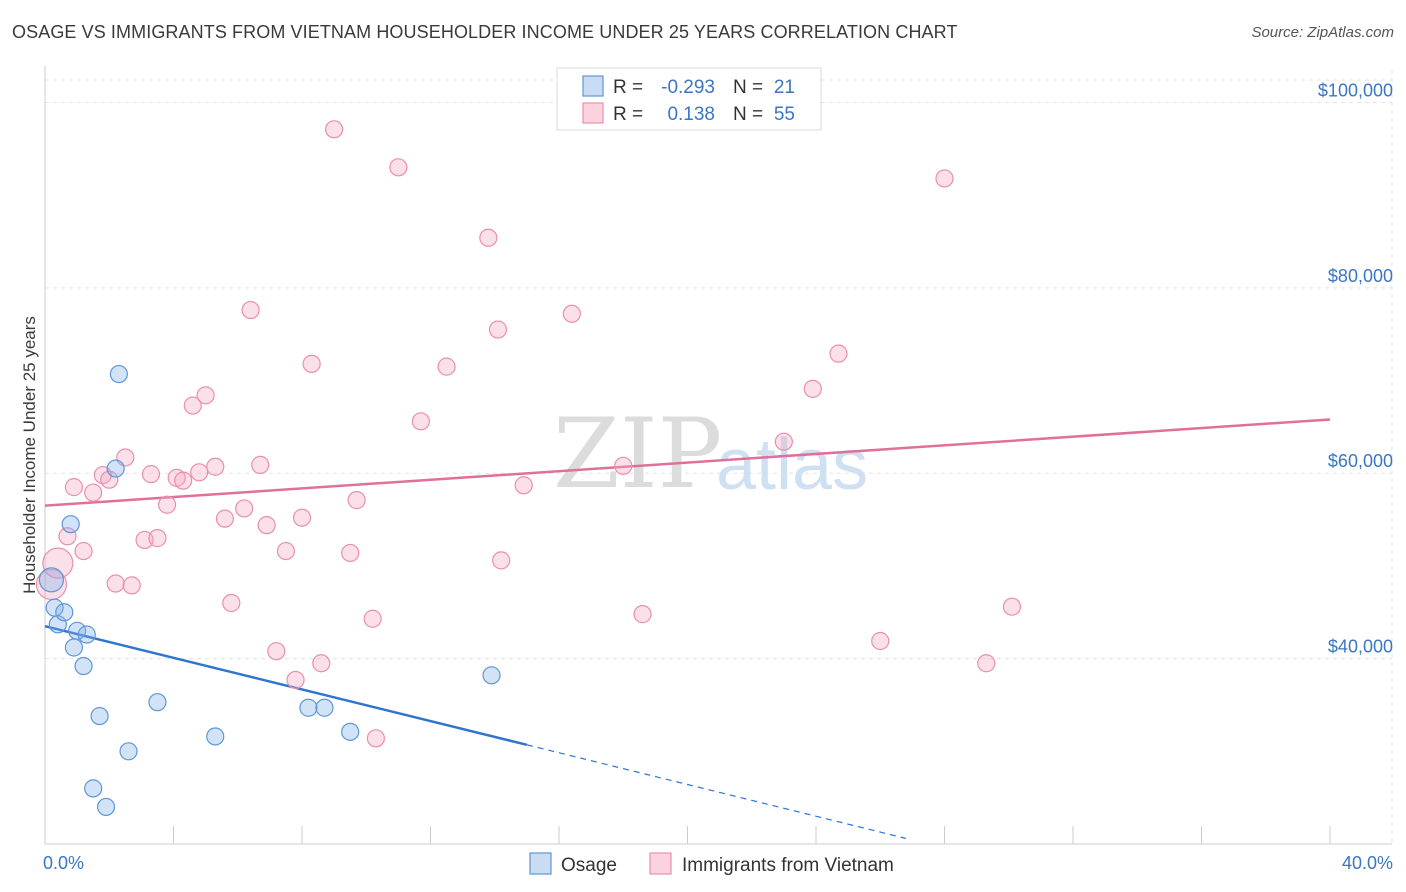  What do you see at coordinates (1322, 32) in the screenshot?
I see `source-credit: Source: ZipAtlas.com` at bounding box center [1322, 32].